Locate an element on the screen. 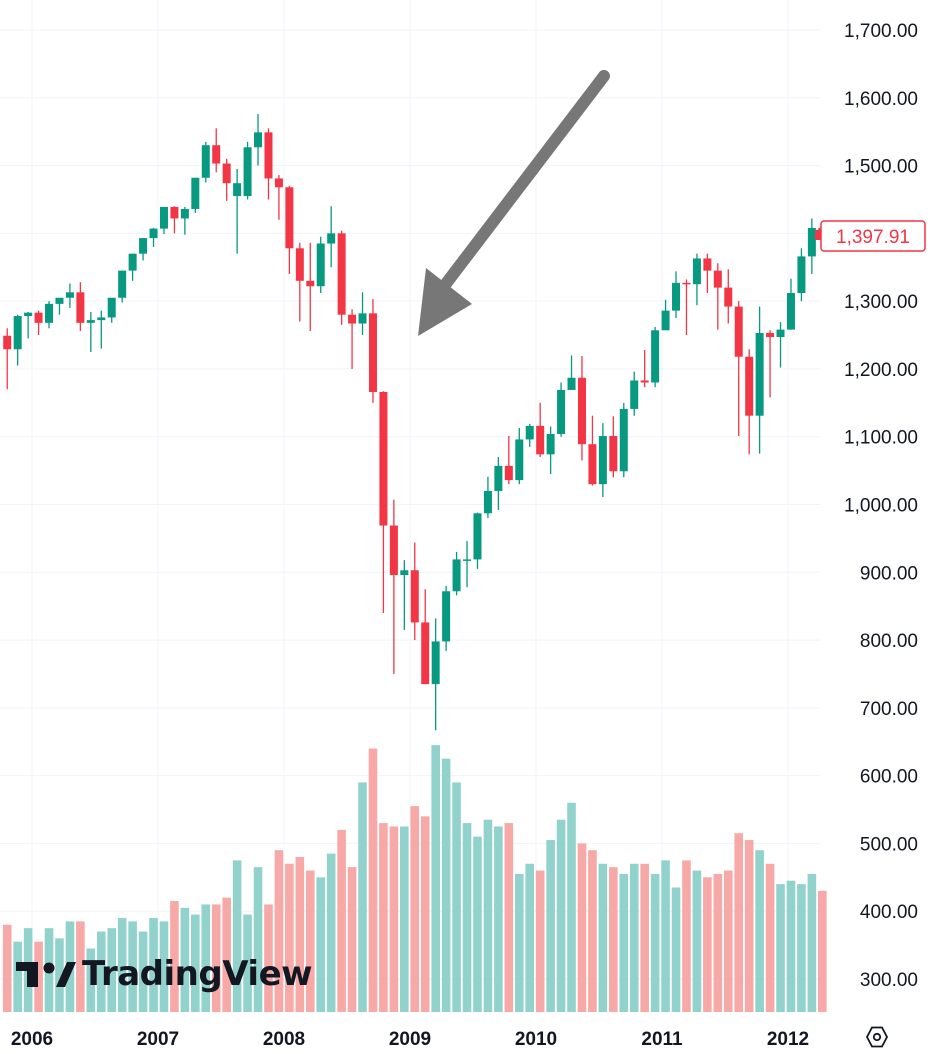 Image resolution: width=933 pixels, height=1054 pixels. y-tick-label: 1,600.00 is located at coordinates (881, 99).